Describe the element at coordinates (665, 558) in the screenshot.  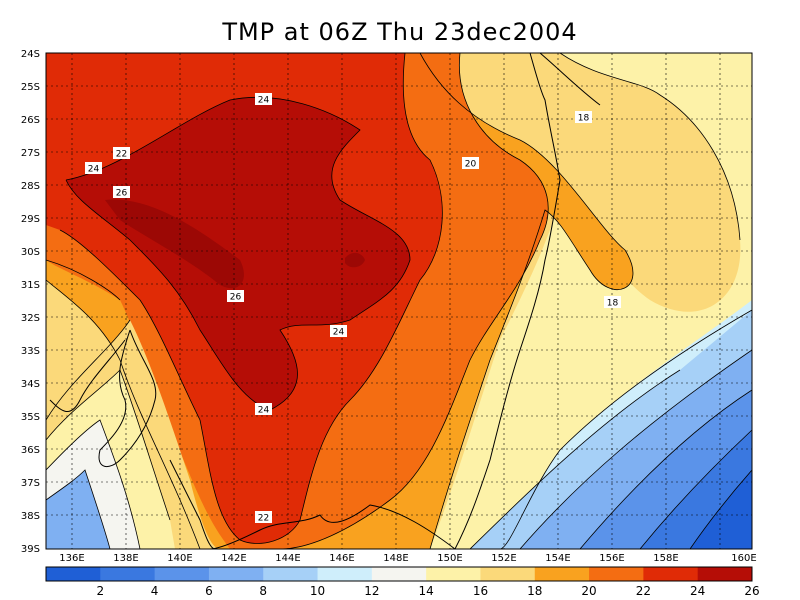
I see `x-tick-label: 158E` at that location.